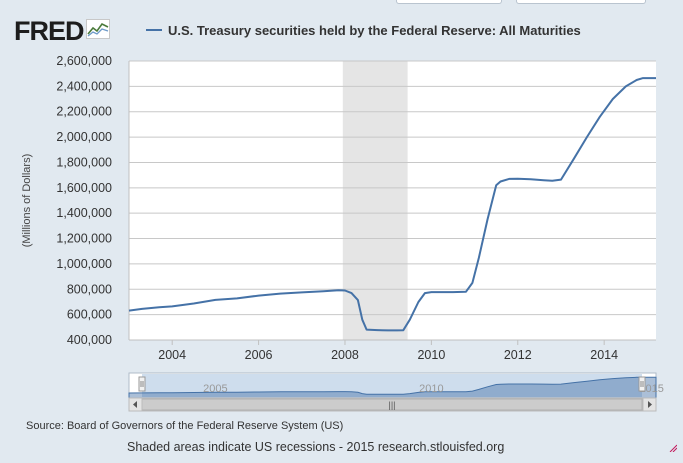 The width and height of the screenshot is (683, 463). Describe the element at coordinates (84, 264) in the screenshot. I see `y-tick-label: 1,000,000` at that location.